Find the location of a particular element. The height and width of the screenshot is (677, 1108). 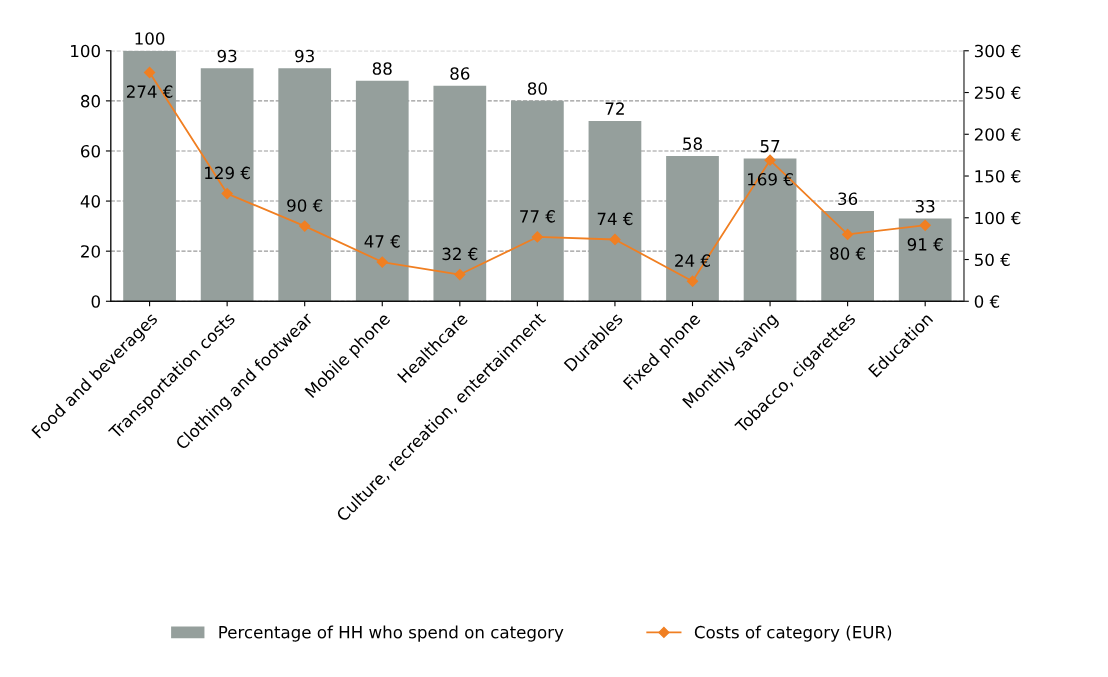

data-label: 91 € is located at coordinates (925, 244).